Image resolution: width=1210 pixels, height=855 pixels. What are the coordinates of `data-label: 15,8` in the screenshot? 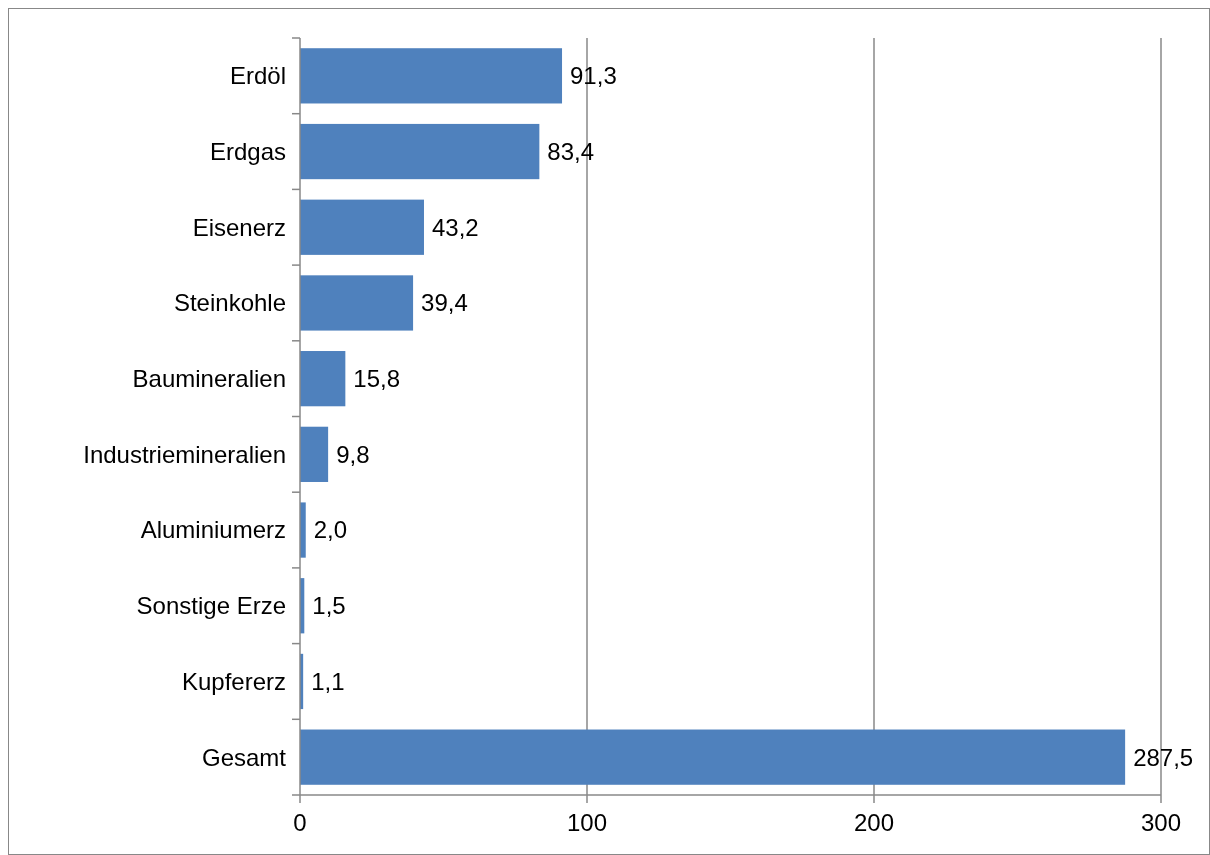 It's located at (377, 379).